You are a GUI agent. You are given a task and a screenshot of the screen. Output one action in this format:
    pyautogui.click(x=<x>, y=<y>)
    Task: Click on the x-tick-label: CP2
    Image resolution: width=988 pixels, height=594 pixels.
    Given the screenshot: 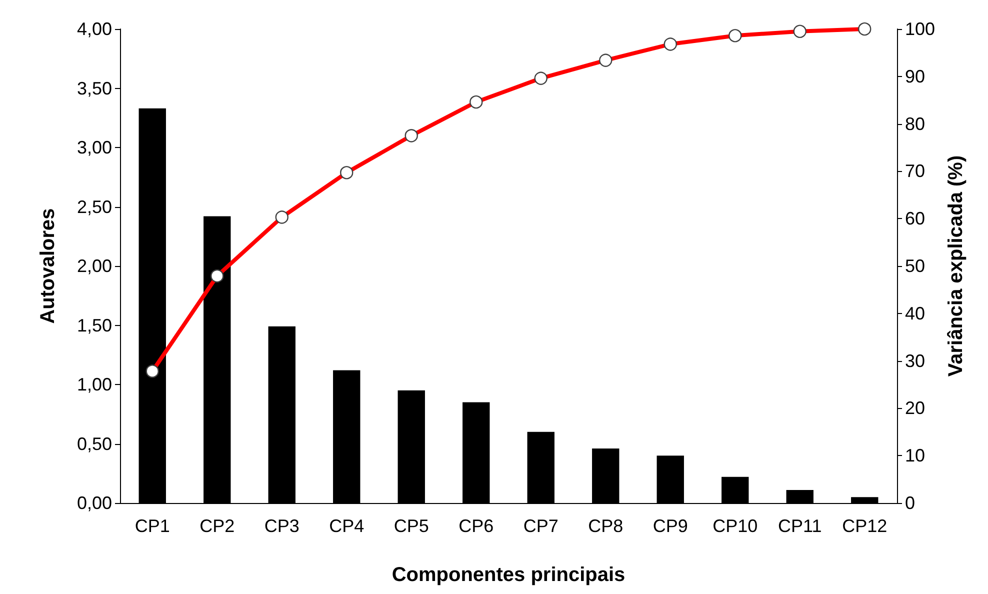 What is the action you would take?
    pyautogui.click(x=217, y=526)
    